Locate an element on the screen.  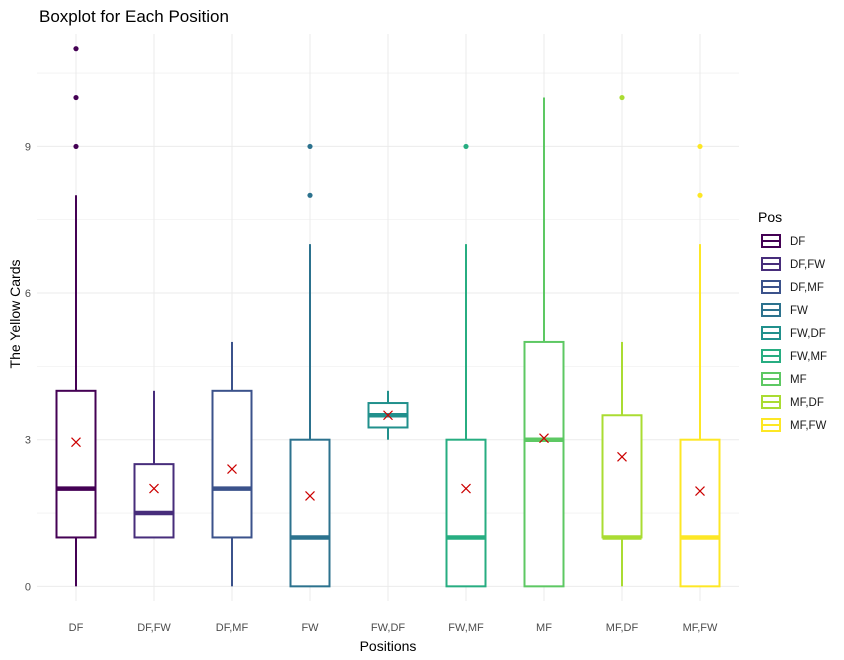
legend-key: MF,DF is located at coordinates (792, 402).